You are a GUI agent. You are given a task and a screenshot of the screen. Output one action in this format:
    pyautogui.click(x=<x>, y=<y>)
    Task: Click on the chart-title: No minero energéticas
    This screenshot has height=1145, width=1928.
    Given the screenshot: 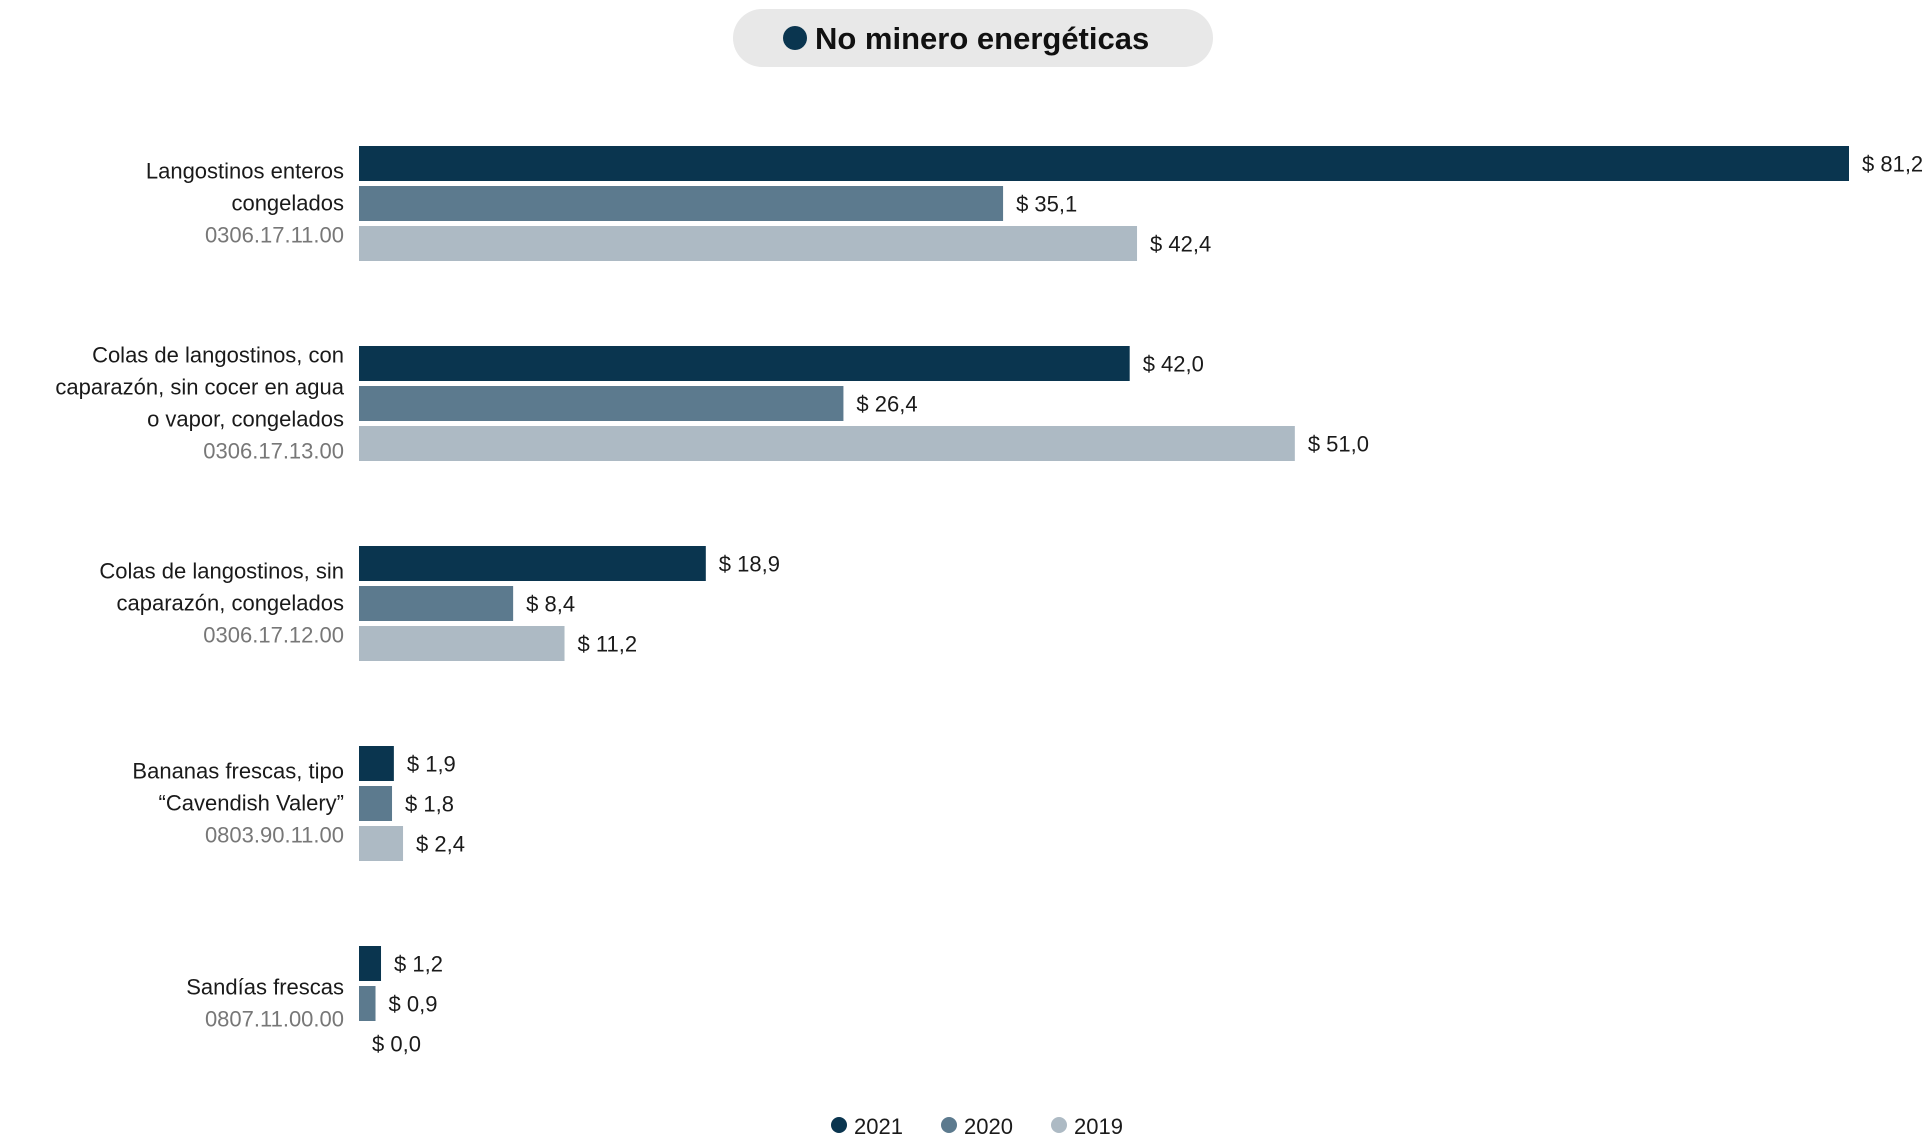 What is the action you would take?
    pyautogui.click(x=982, y=38)
    